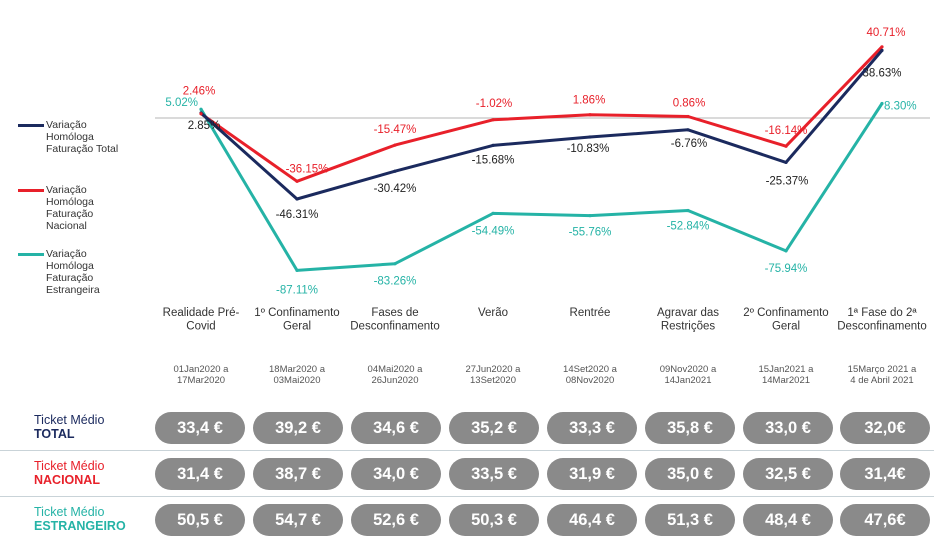 Image resolution: width=934 pixels, height=542 pixels. Describe the element at coordinates (80, 526) in the screenshot. I see `ticket-label-sub: ESTRANGEIRO` at that location.